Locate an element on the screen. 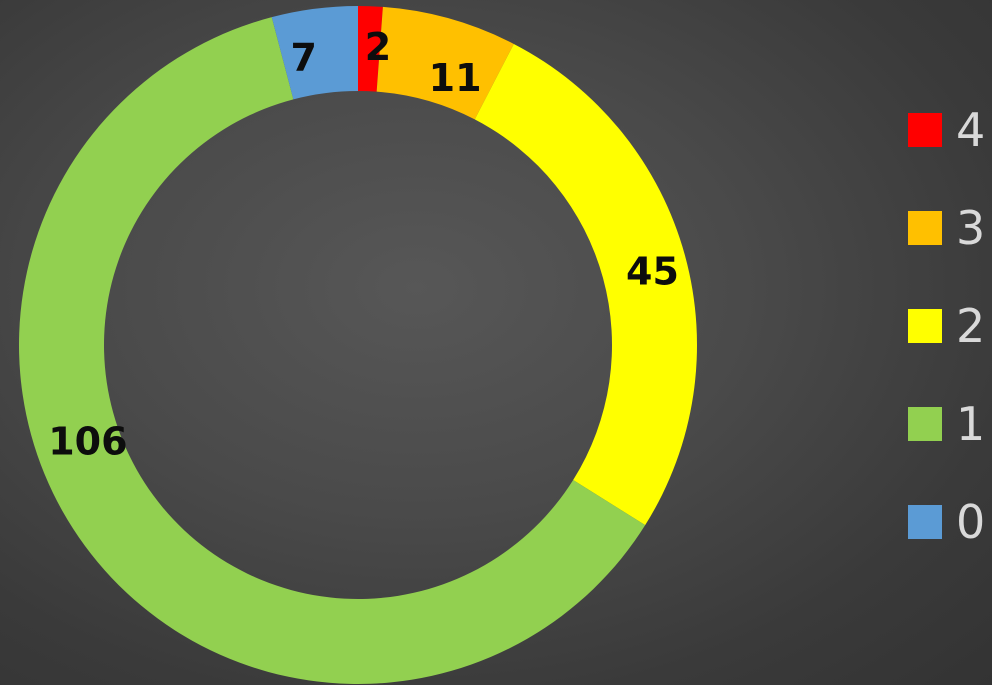  legend-item-4: 4 is located at coordinates (946, 130).